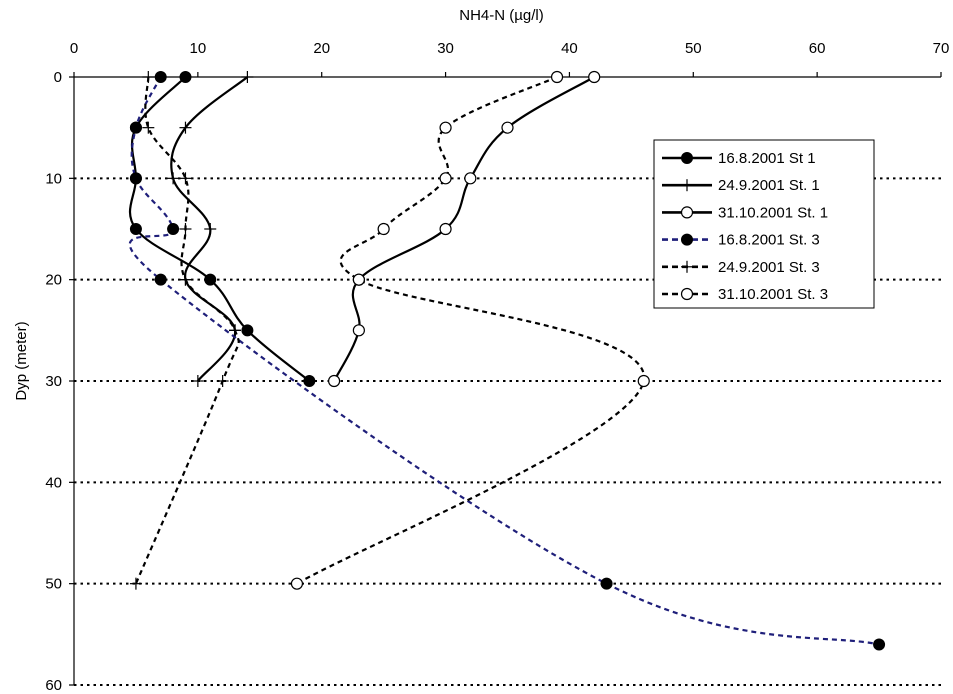  What do you see at coordinates (941, 48) in the screenshot?
I see `x-tick-label: 70` at bounding box center [941, 48].